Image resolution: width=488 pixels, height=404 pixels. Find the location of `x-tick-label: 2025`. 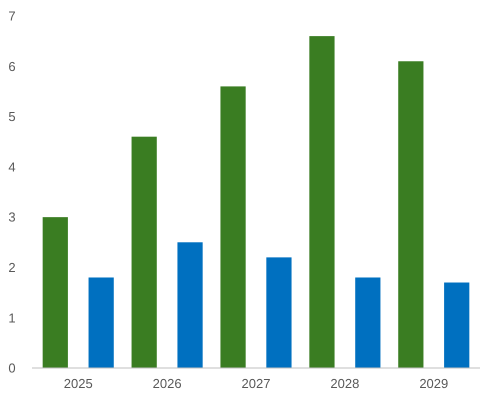

x-tick-label: 2025 is located at coordinates (78, 383).